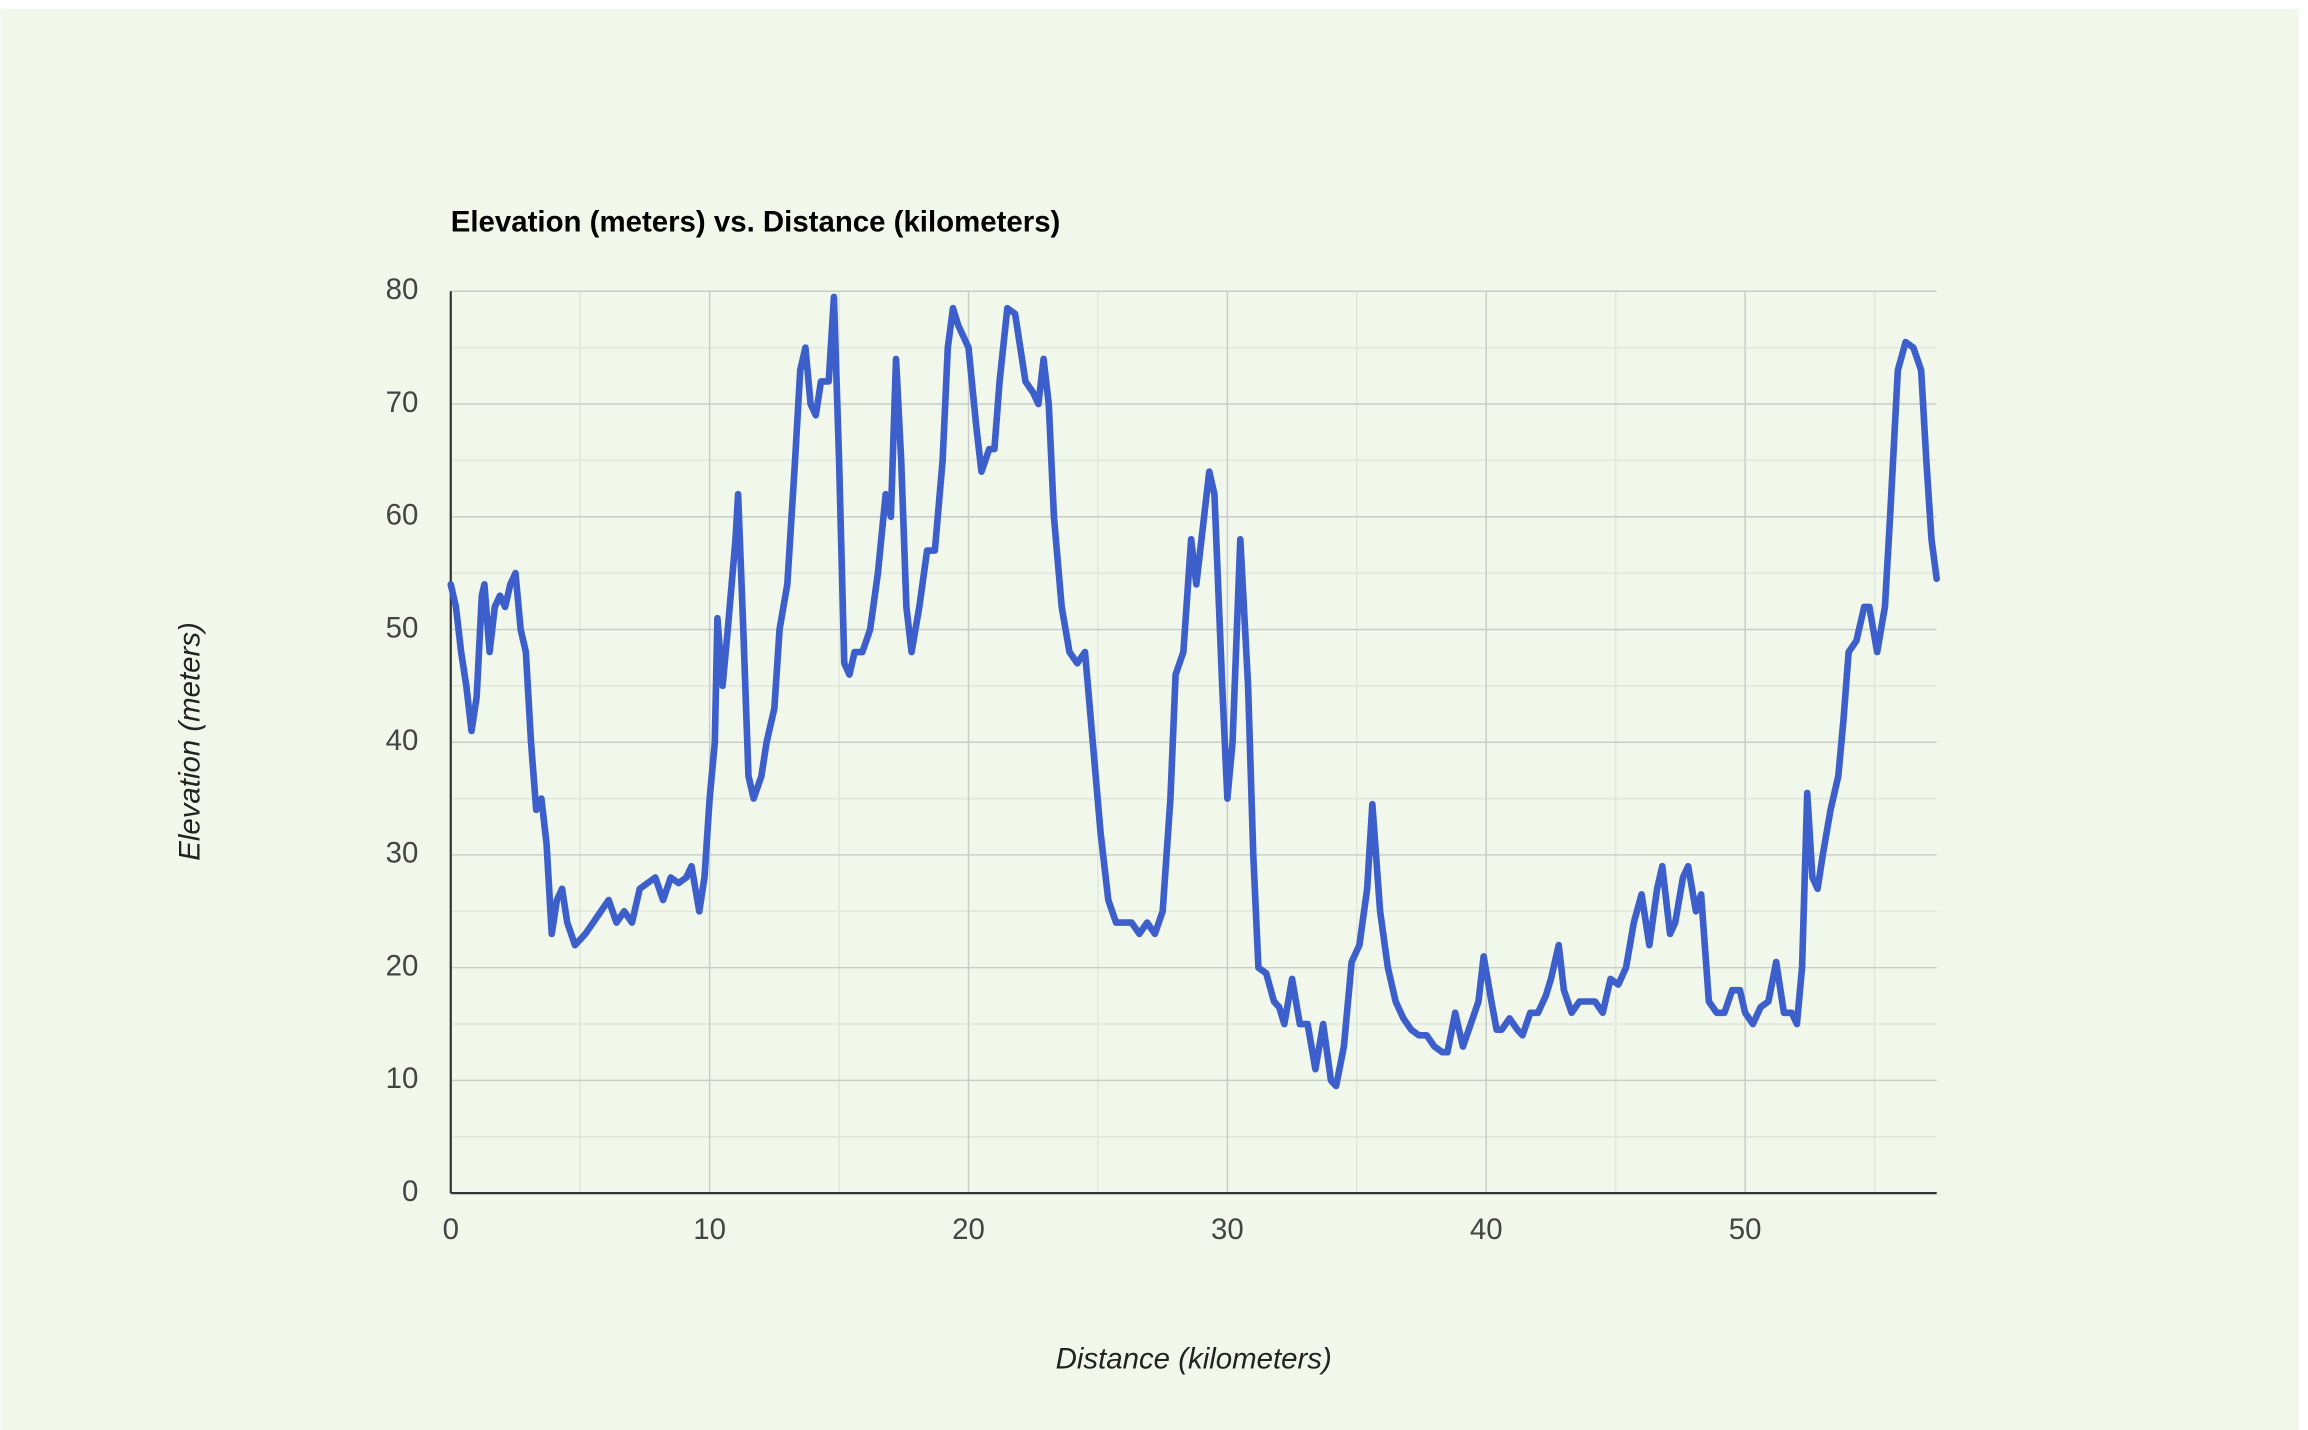 The width and height of the screenshot is (2308, 1430). Describe the element at coordinates (709, 1229) in the screenshot. I see `x-tick-label: 10` at that location.